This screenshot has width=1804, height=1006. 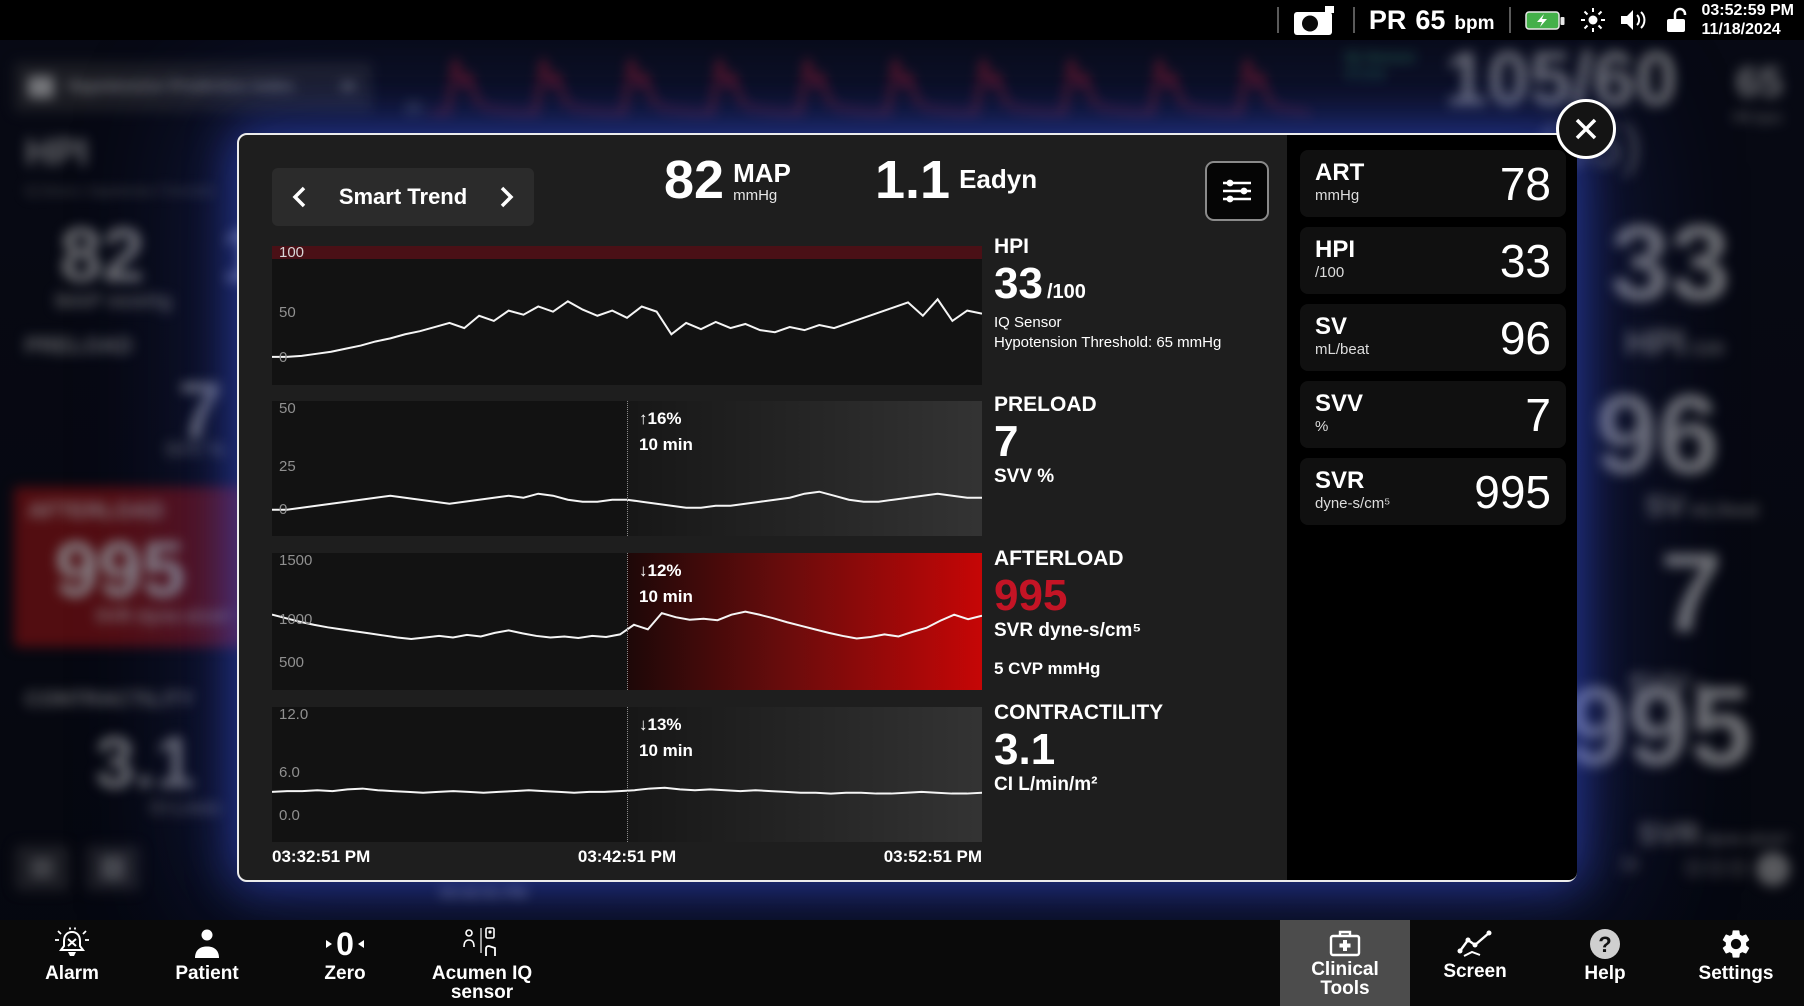 I want to click on interval-marker-line, so click(x=627, y=774).